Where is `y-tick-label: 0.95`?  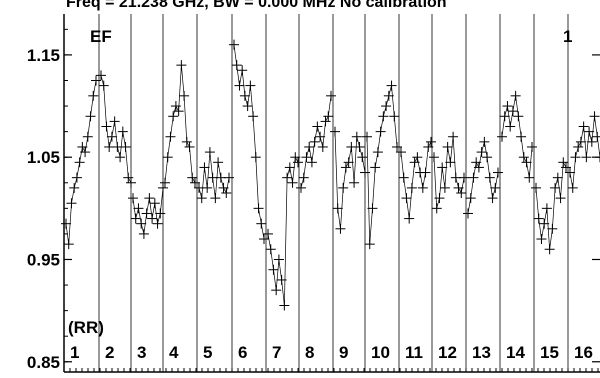 y-tick-label: 0.95 is located at coordinates (43, 259).